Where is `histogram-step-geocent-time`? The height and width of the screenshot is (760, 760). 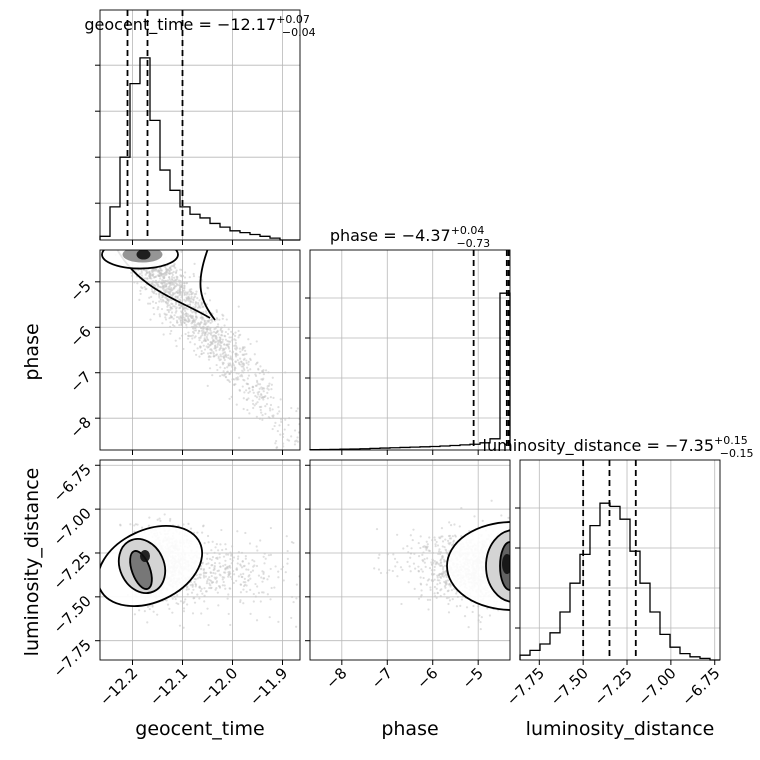
histogram-step-geocent-time is located at coordinates (199, 149).